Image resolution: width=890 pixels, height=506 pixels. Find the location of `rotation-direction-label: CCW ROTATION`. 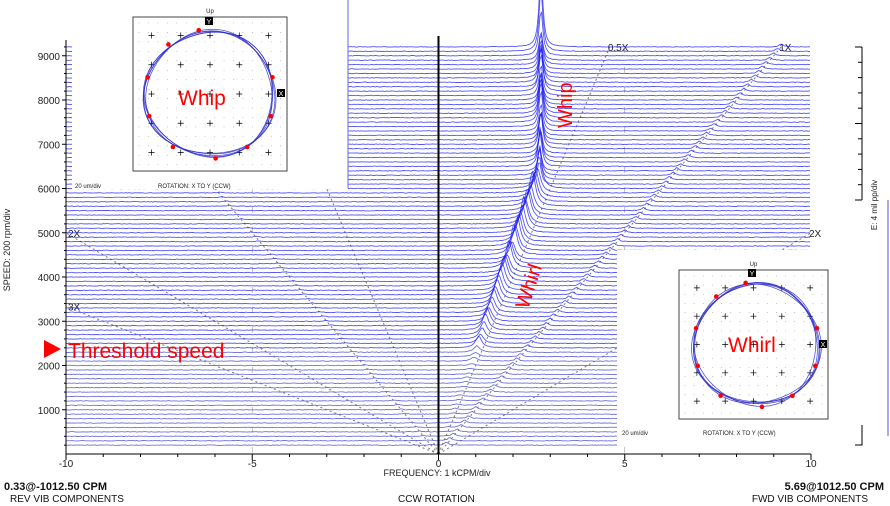

rotation-direction-label: CCW ROTATION is located at coordinates (436, 499).